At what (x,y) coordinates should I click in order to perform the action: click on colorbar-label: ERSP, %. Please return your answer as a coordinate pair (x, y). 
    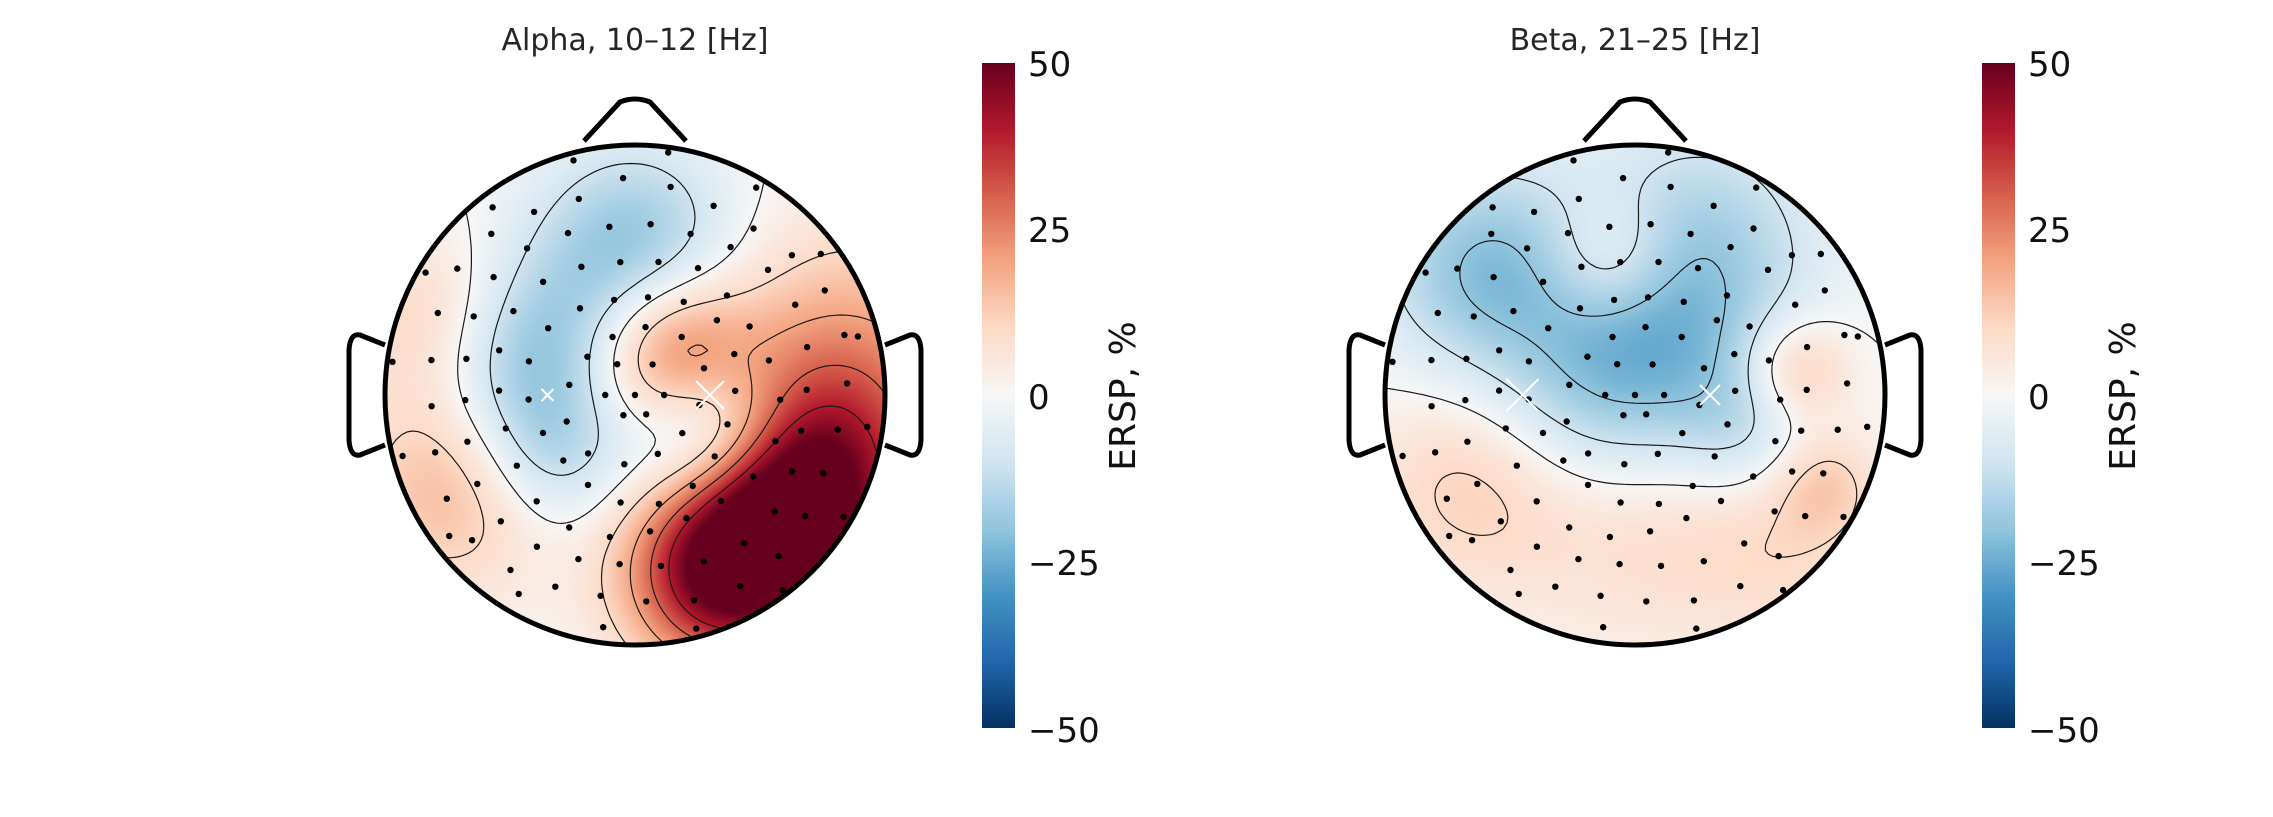
    Looking at the image, I should click on (2123, 395).